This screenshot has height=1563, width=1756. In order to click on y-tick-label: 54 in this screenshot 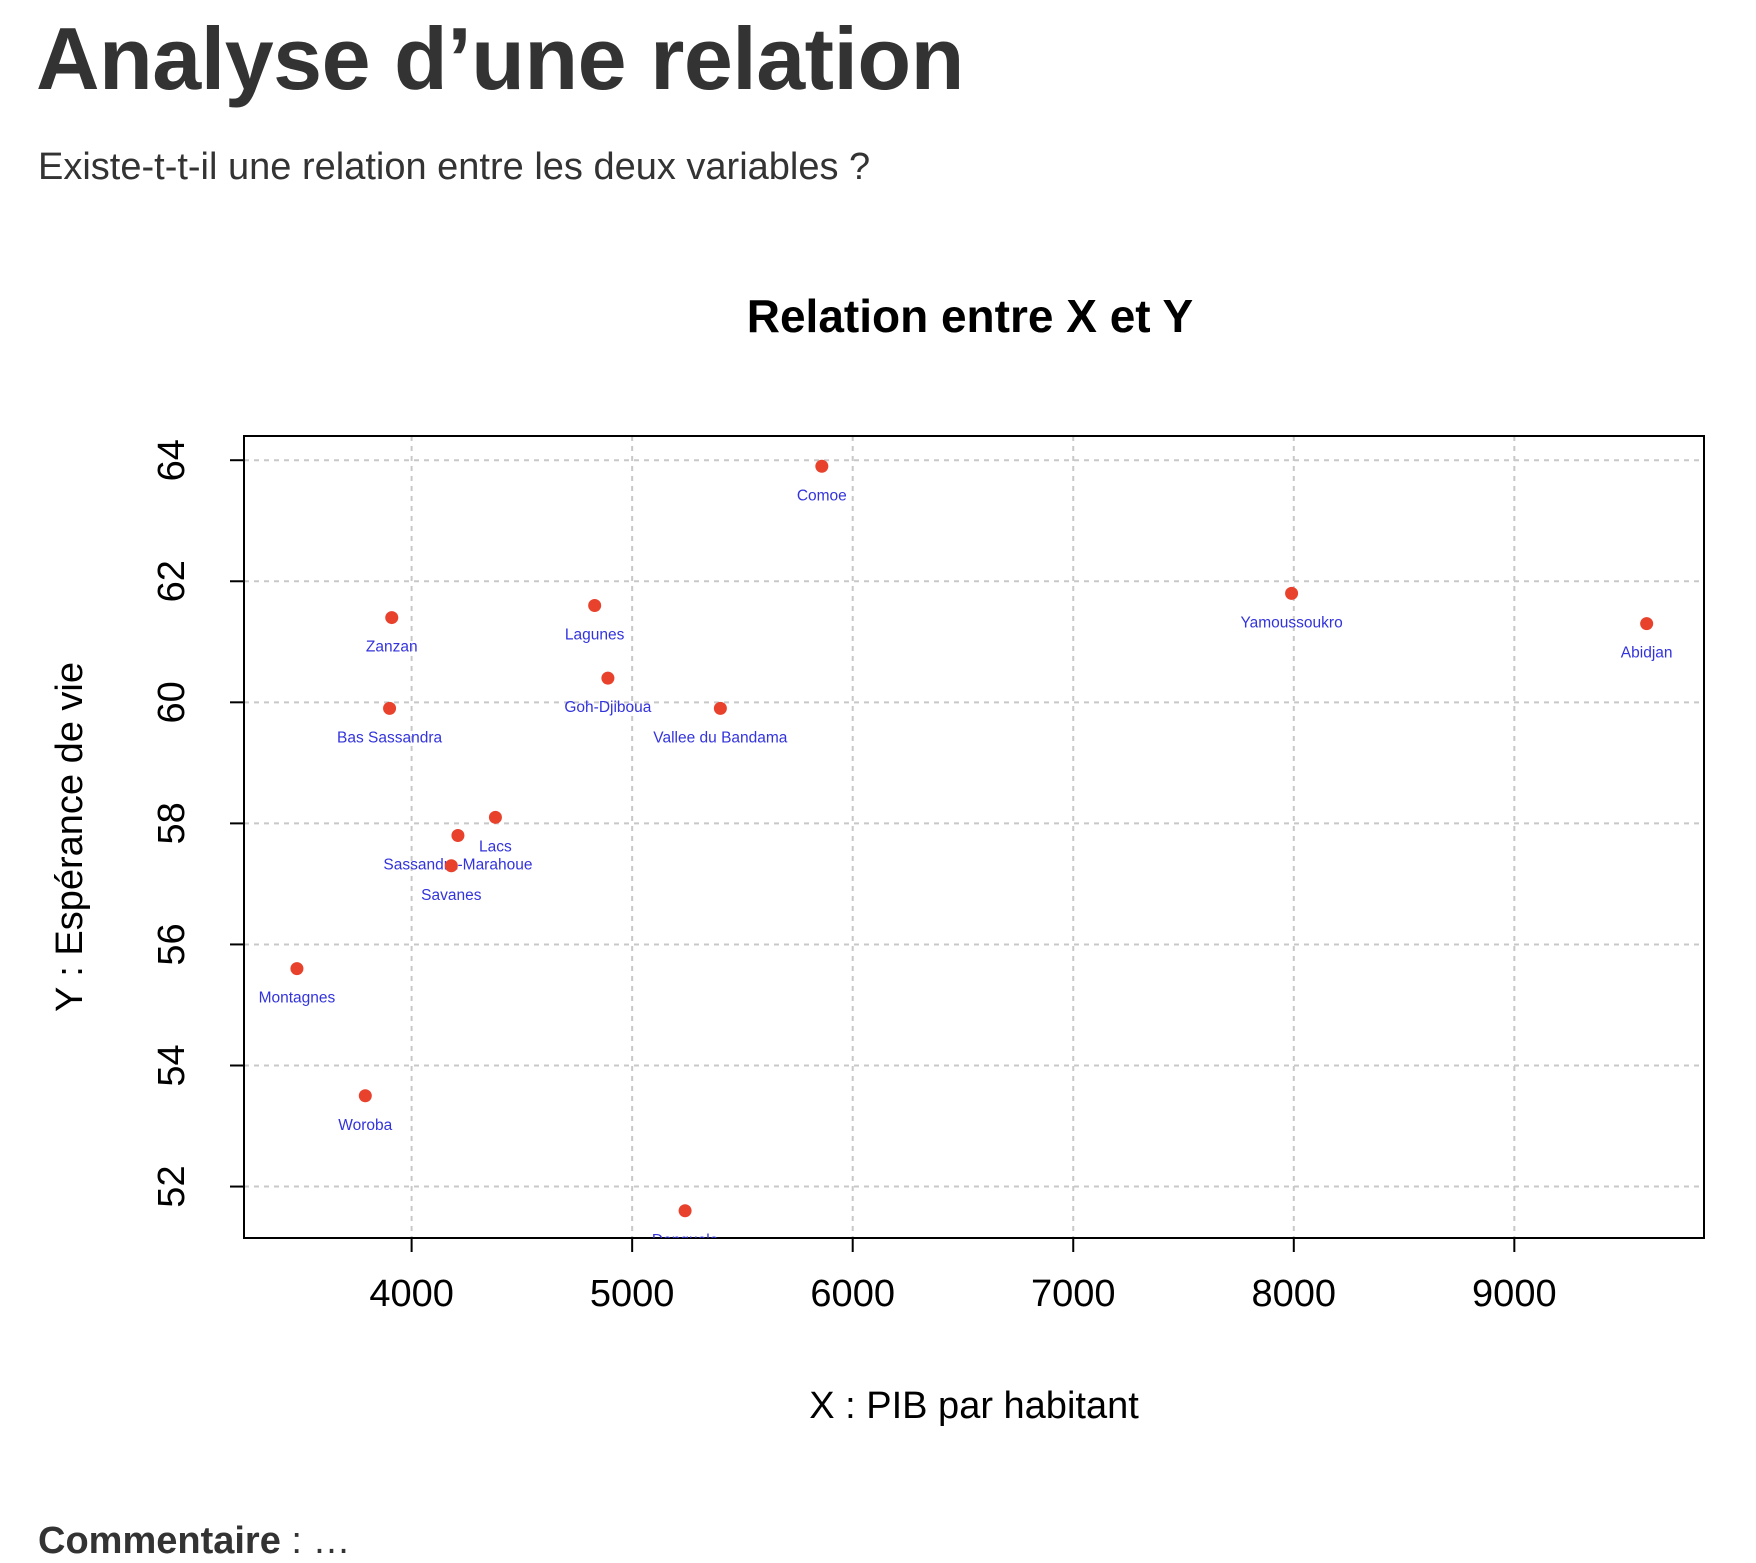, I will do `click(172, 1065)`.